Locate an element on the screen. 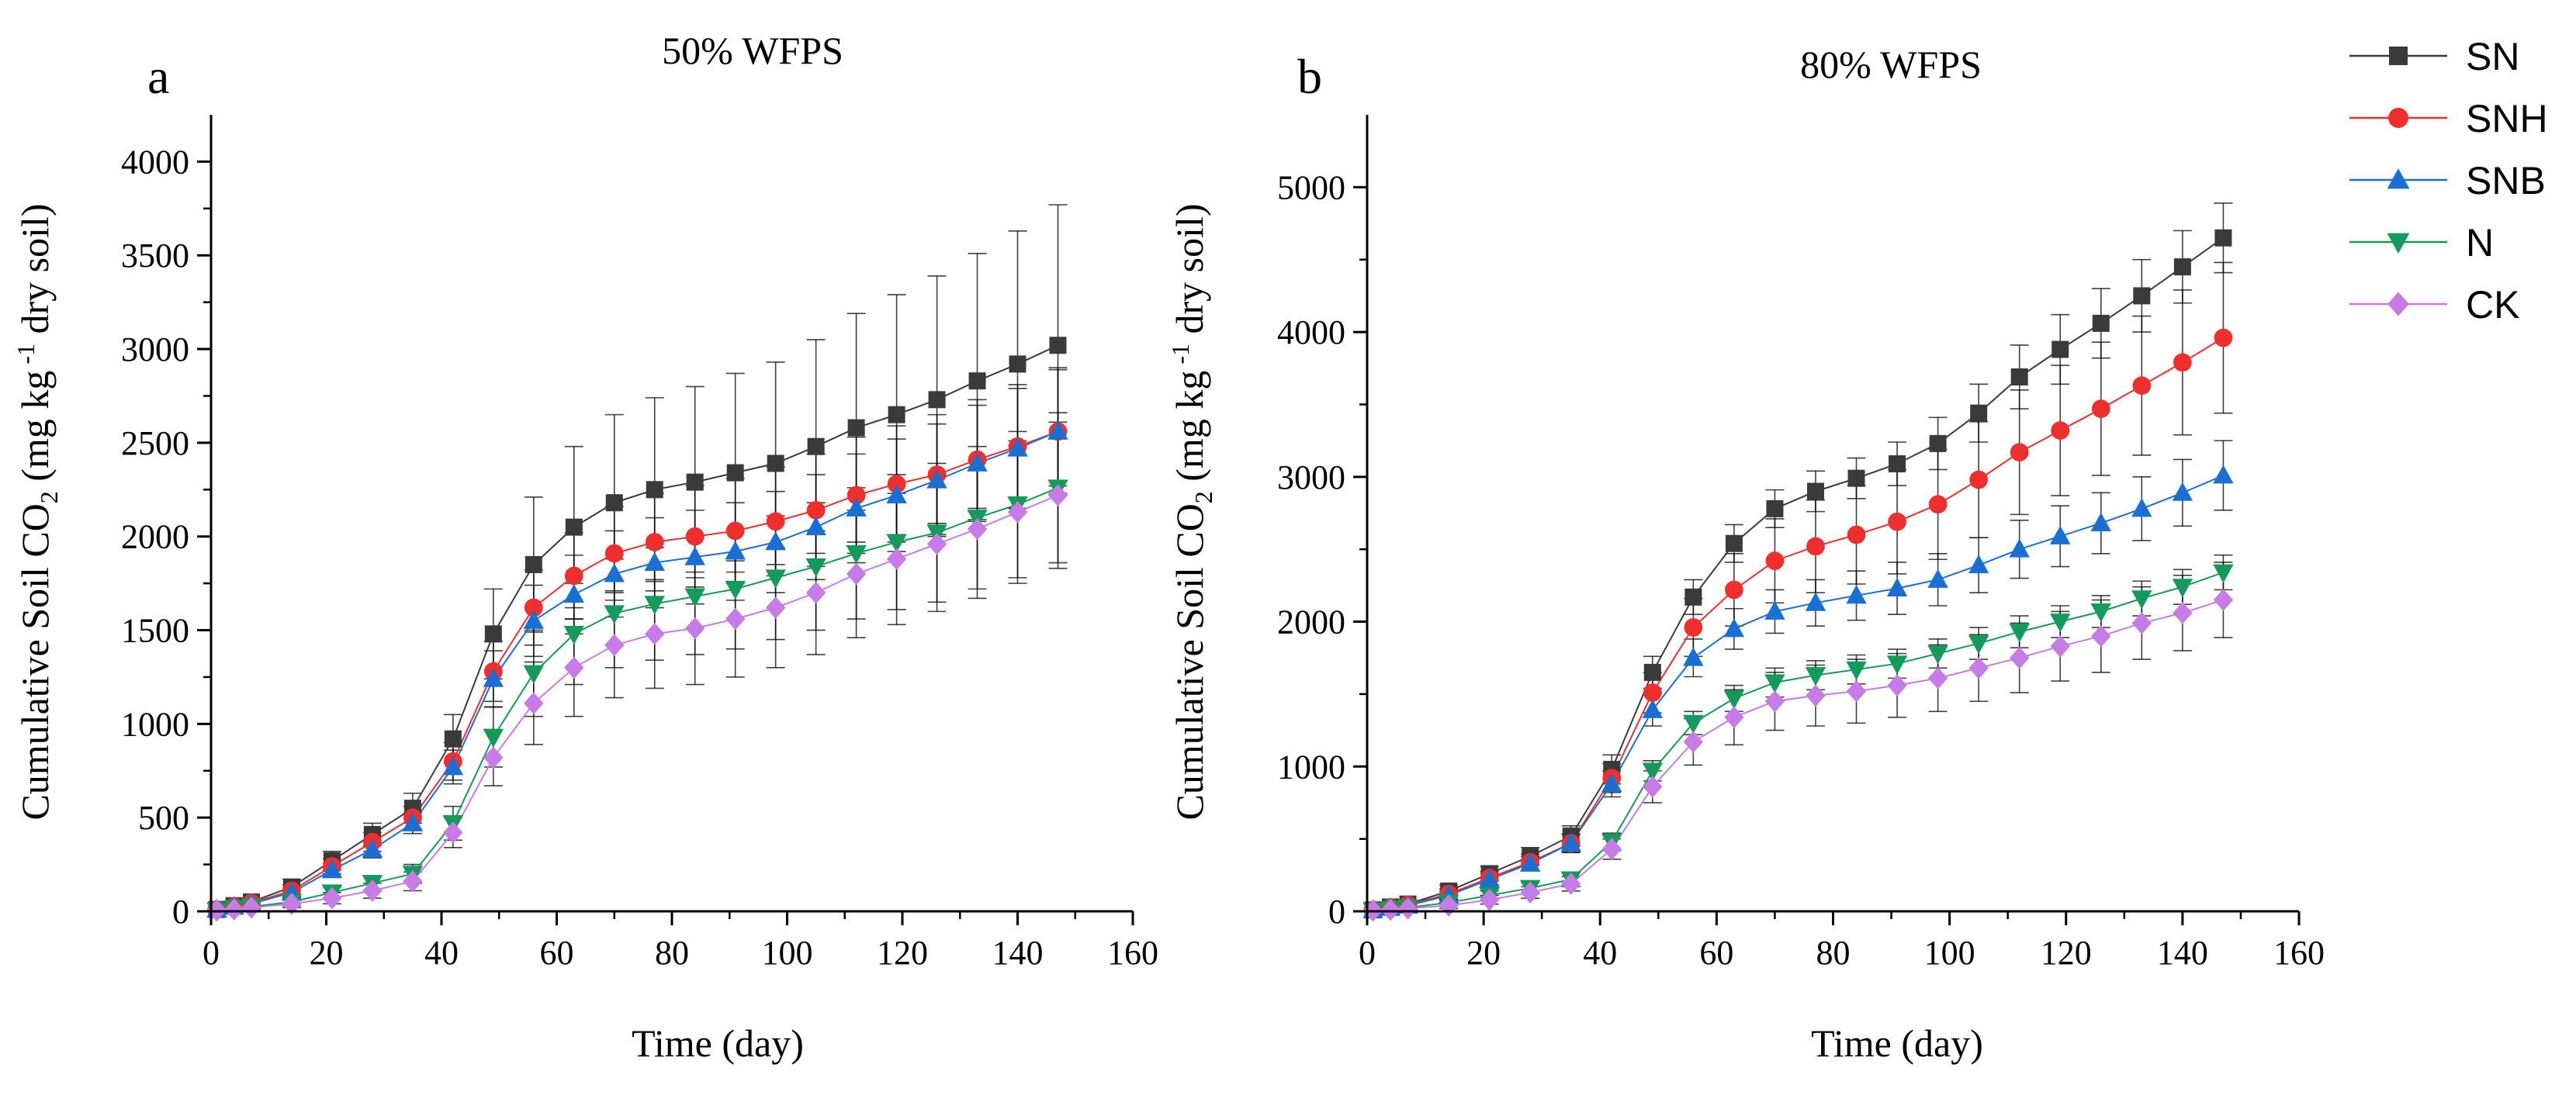 This screenshot has width=2576, height=1106. panel-letter-a: a is located at coordinates (158, 76).